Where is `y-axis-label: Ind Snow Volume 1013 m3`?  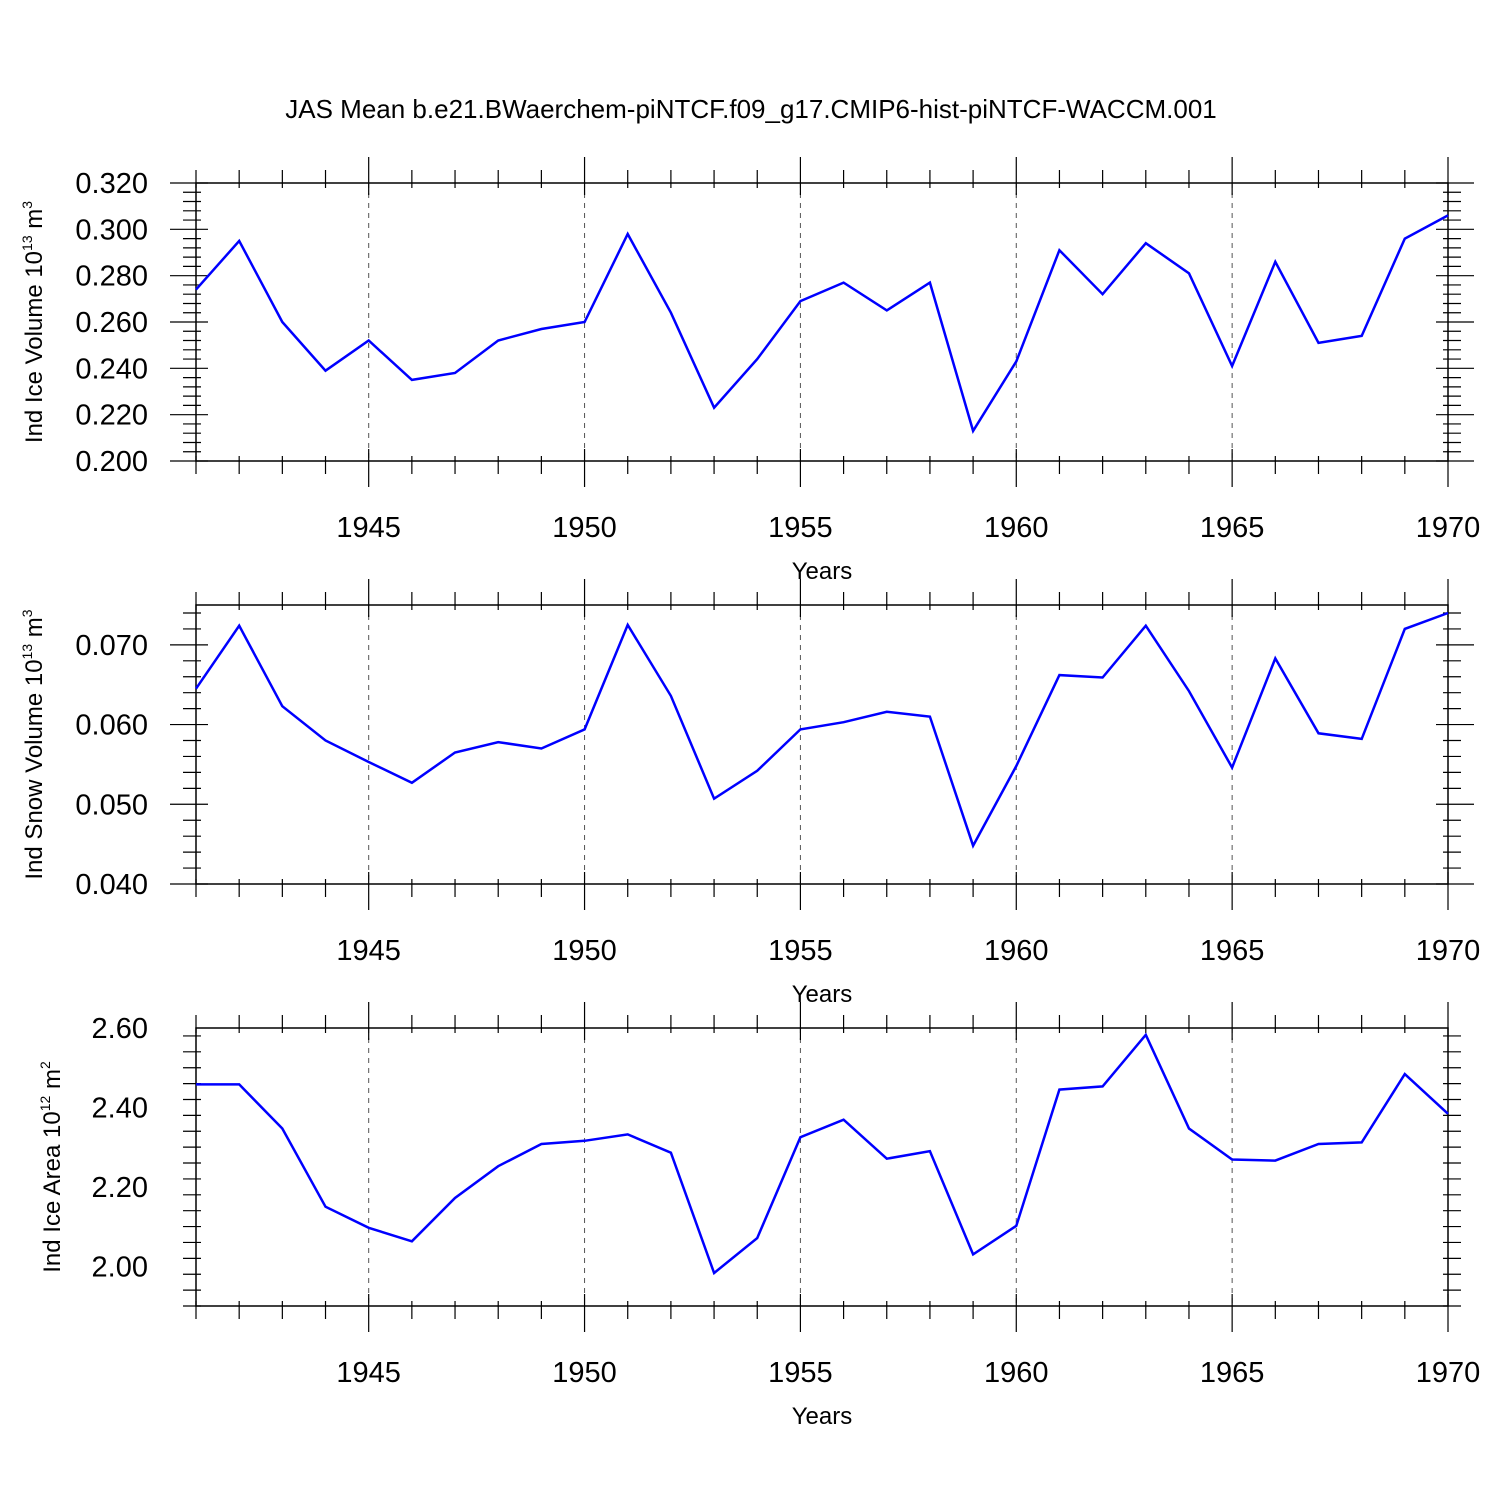 y-axis-label: Ind Snow Volume 1013 m3 is located at coordinates (33, 744).